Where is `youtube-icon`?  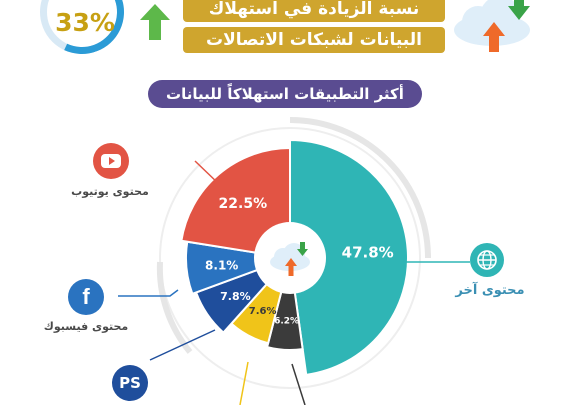 youtube-icon is located at coordinates (111, 161).